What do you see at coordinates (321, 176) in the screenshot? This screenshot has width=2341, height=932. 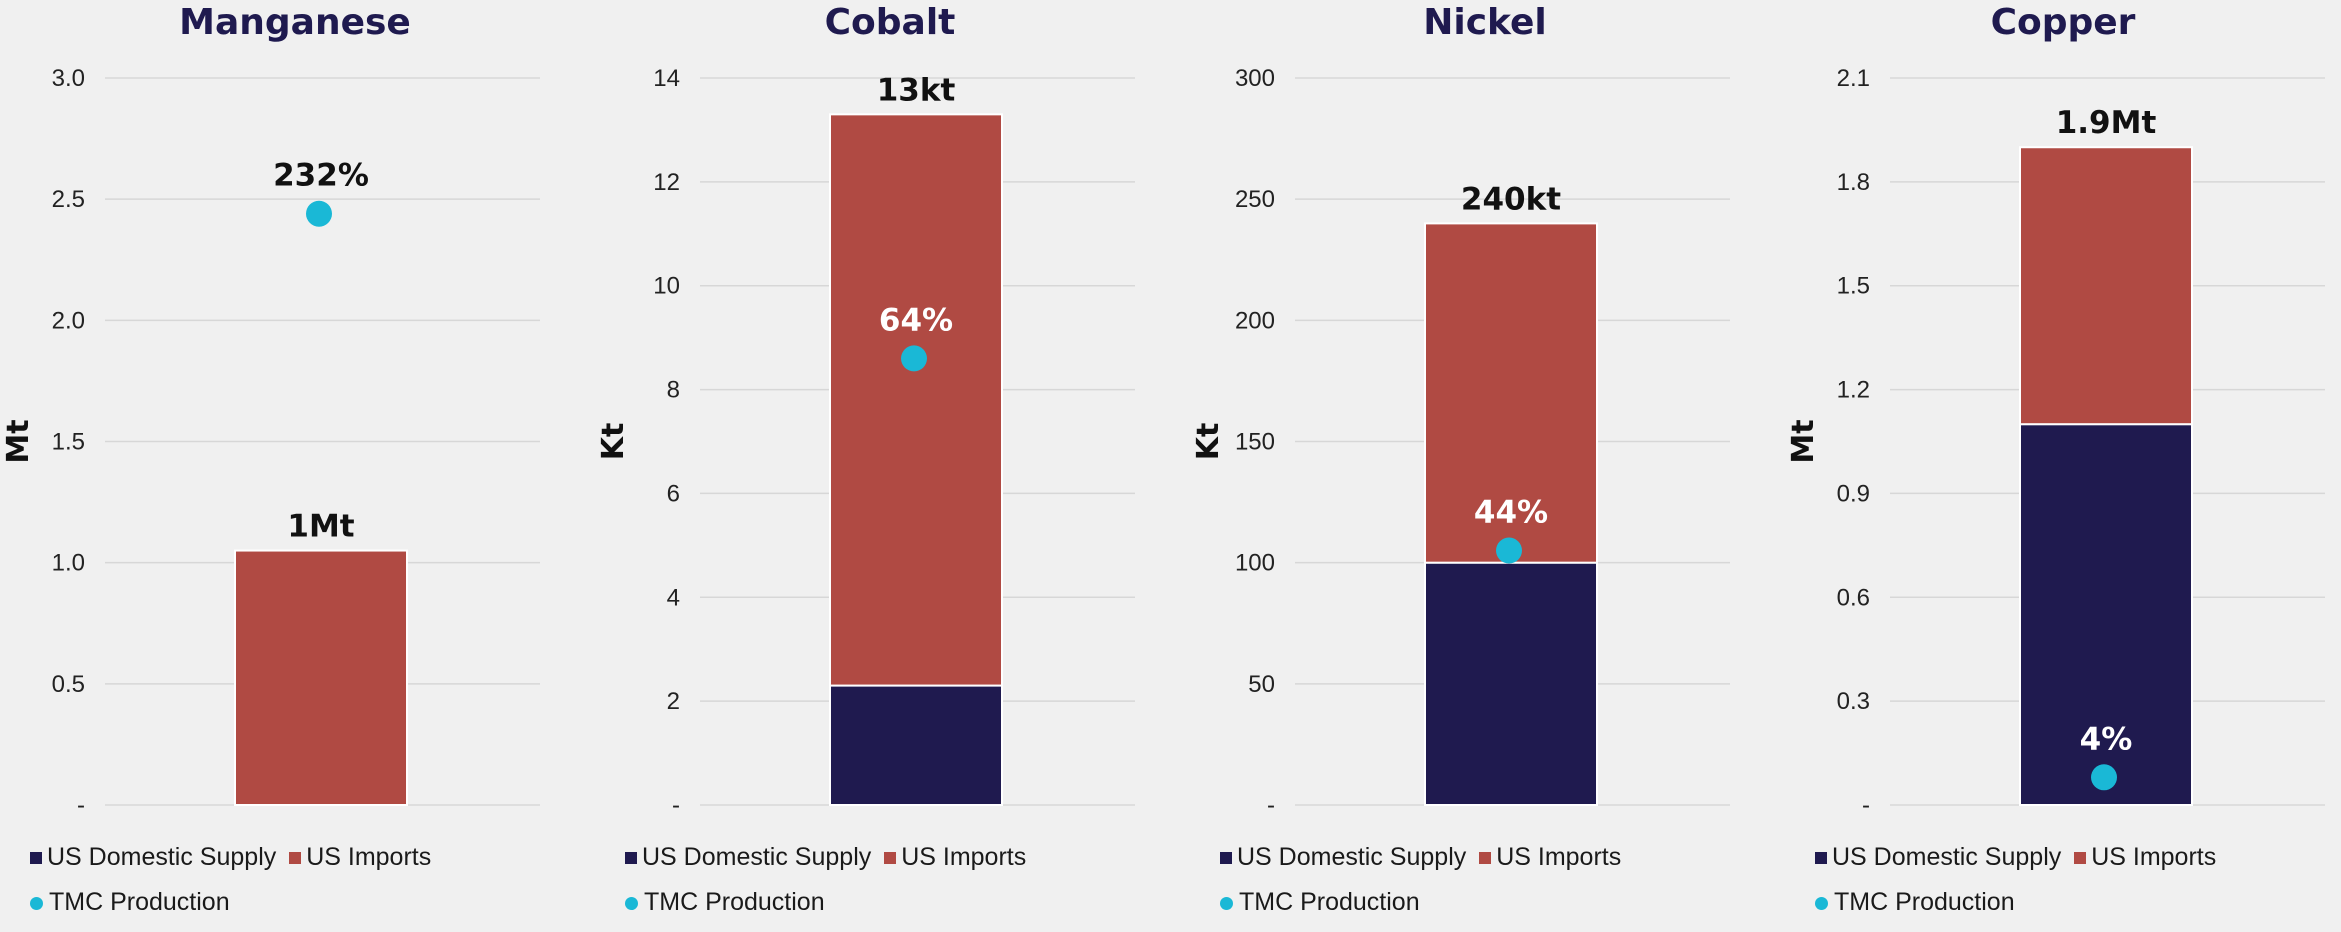 I see `tmc-label: 232%` at bounding box center [321, 176].